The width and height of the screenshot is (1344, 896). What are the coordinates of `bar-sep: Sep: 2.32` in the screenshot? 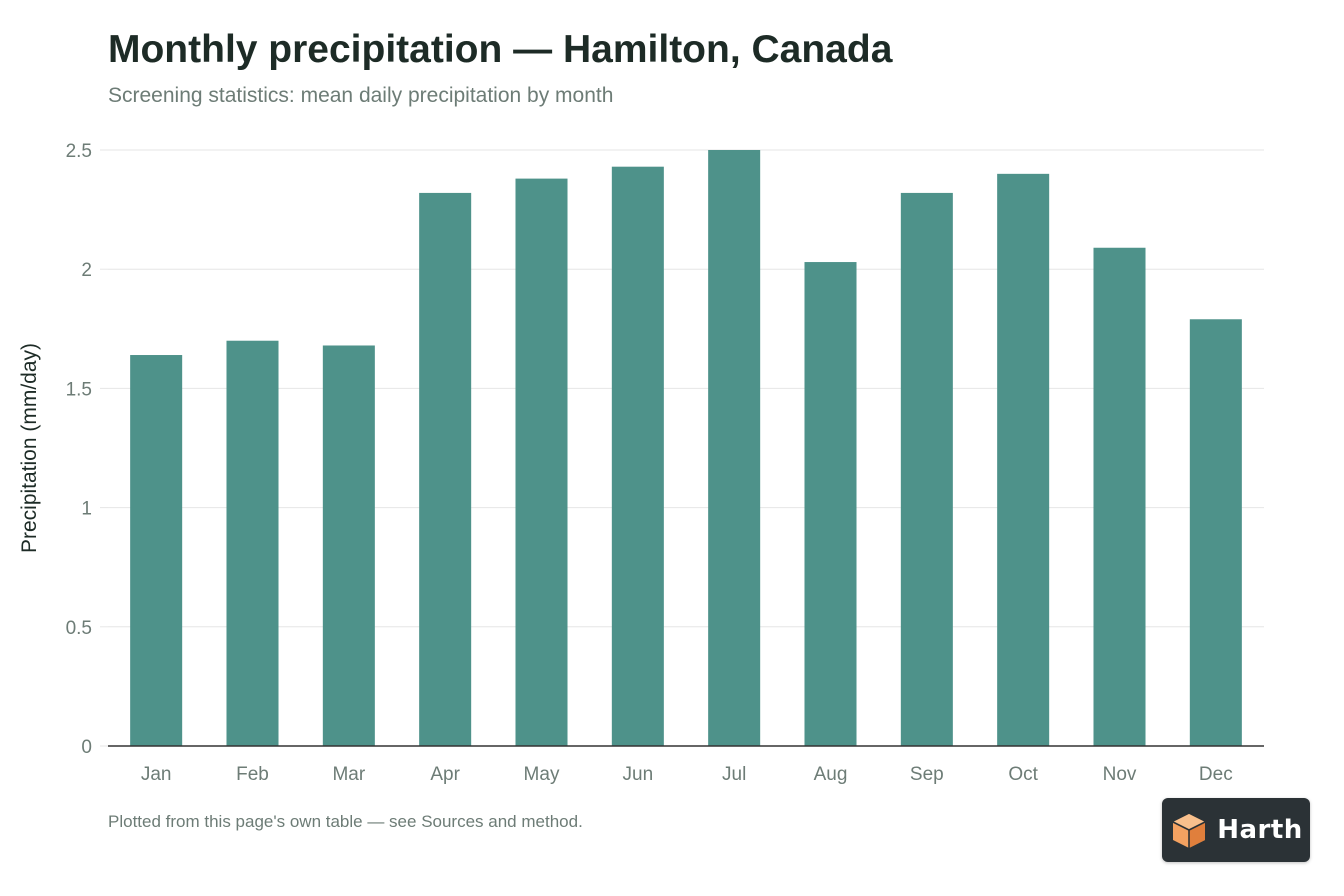 It's located at (926, 469).